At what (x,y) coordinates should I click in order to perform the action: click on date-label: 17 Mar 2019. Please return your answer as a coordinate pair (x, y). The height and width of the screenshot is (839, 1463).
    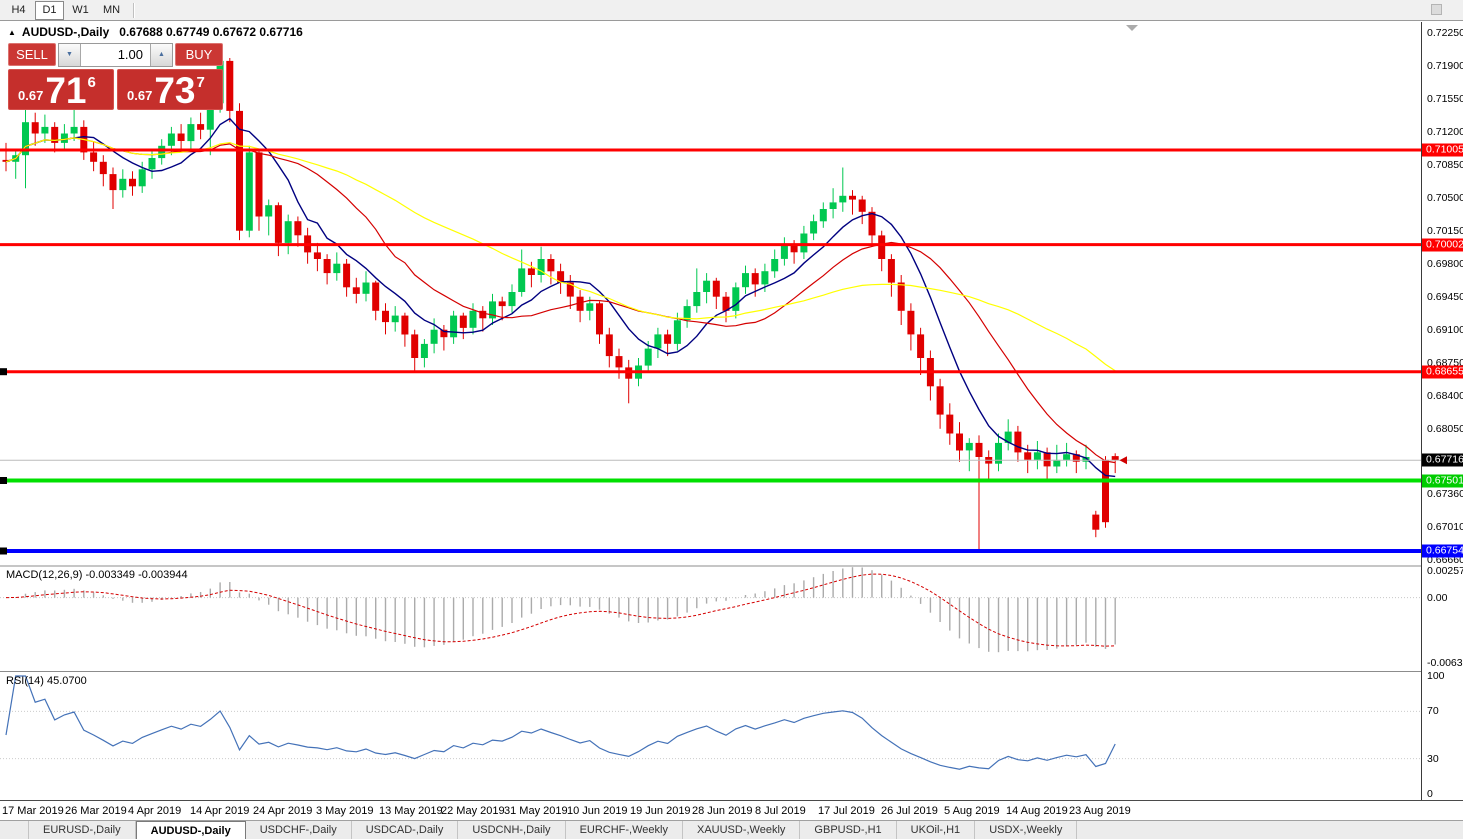
    Looking at the image, I should click on (33, 811).